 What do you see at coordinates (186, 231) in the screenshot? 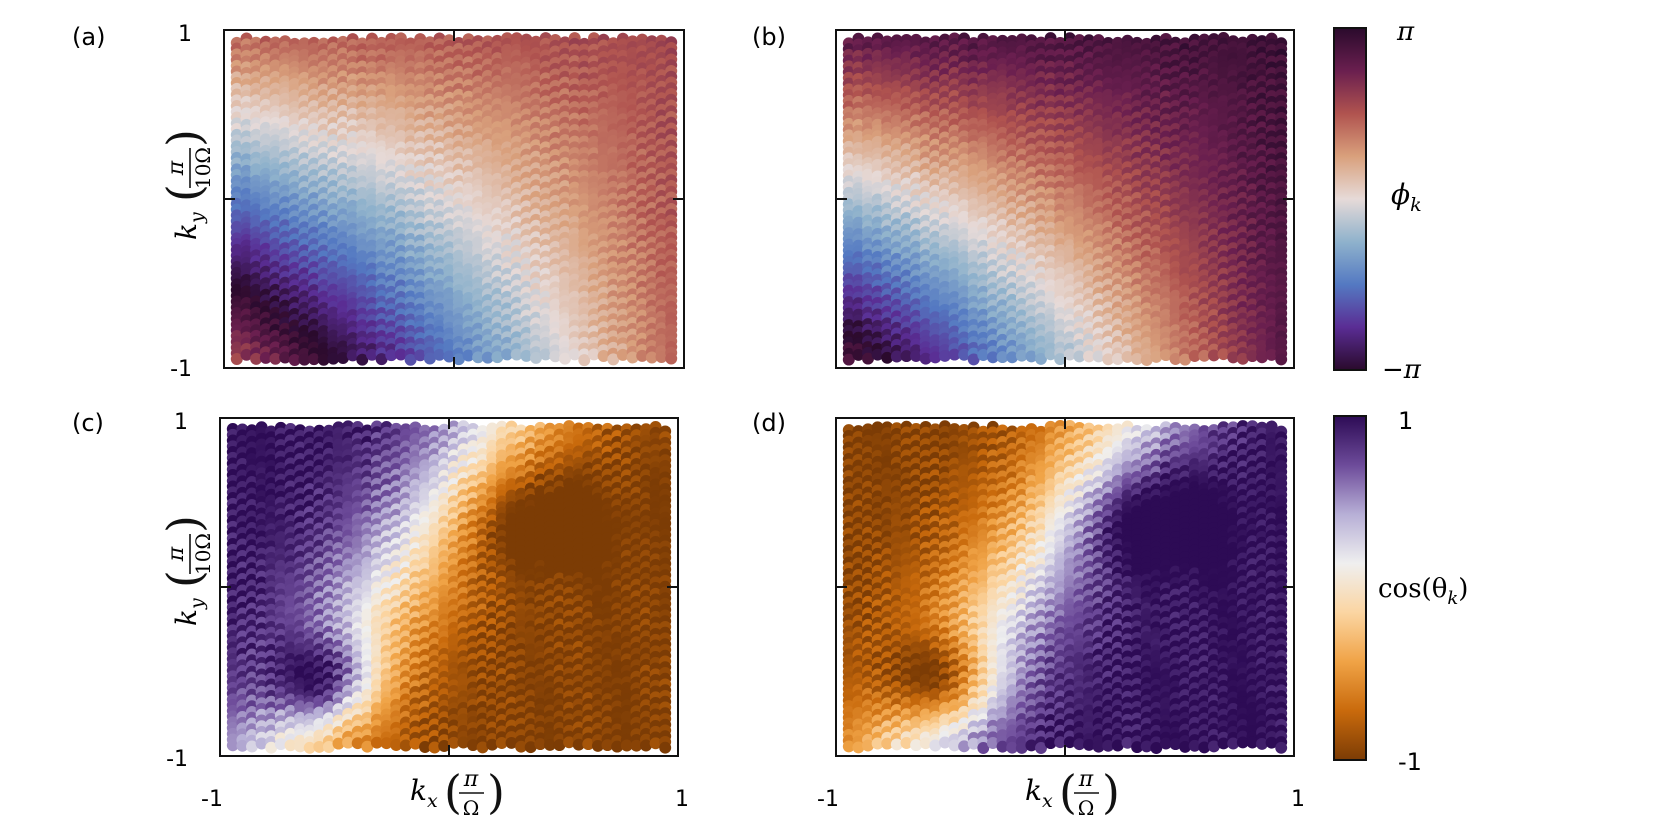
I see `panel-a-ylabel-var: k` at bounding box center [186, 231].